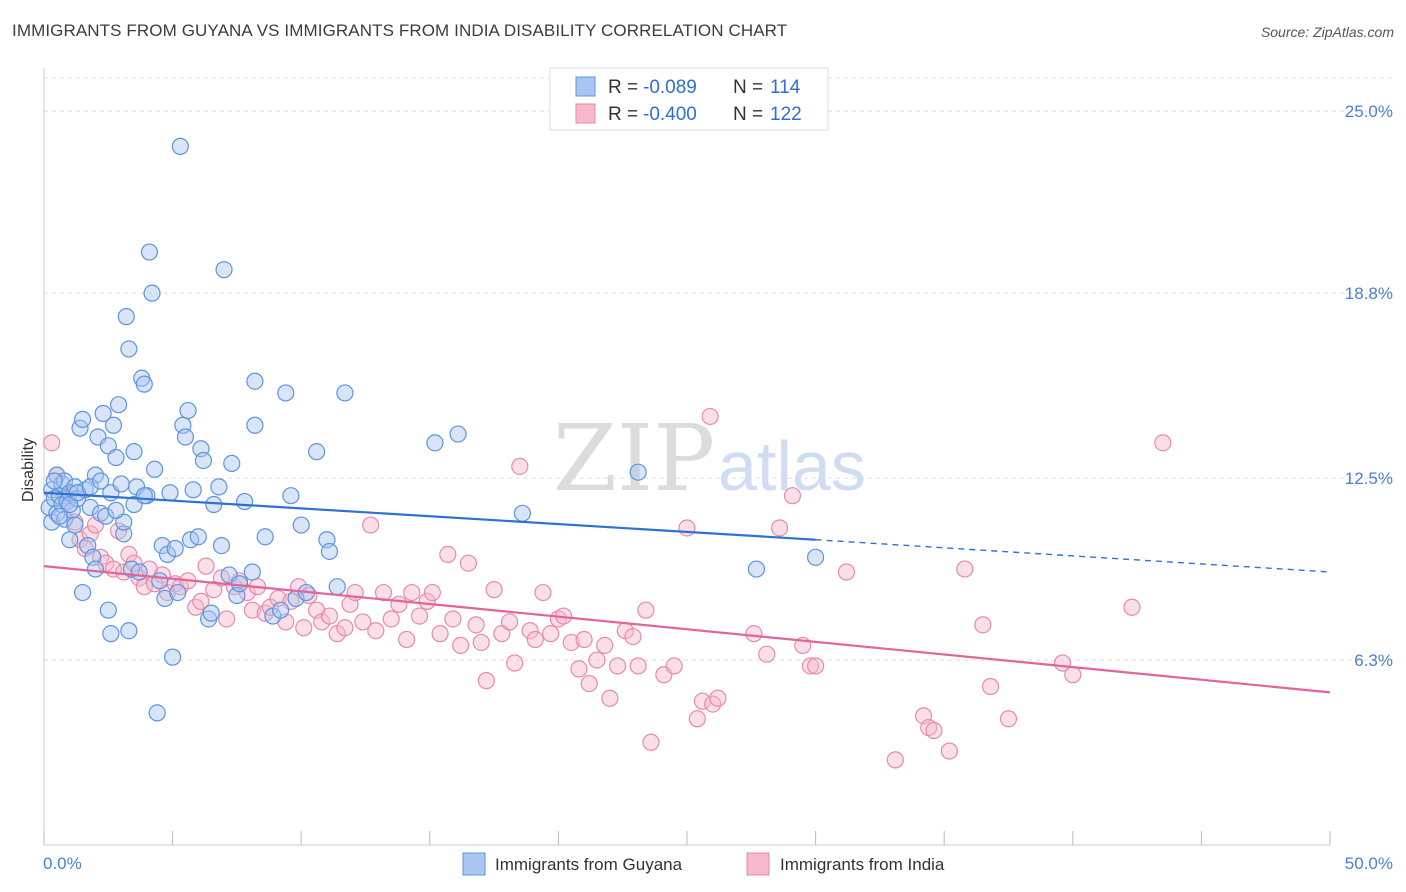  Describe the element at coordinates (1369, 478) in the screenshot. I see `y-tick-label: 12.5%` at that location.